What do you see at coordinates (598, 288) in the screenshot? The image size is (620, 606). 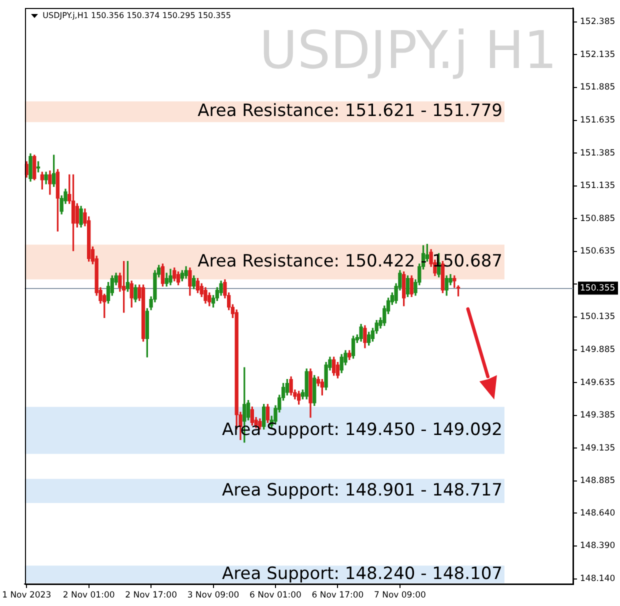 I see `ref-line-label: 150.355` at bounding box center [598, 288].